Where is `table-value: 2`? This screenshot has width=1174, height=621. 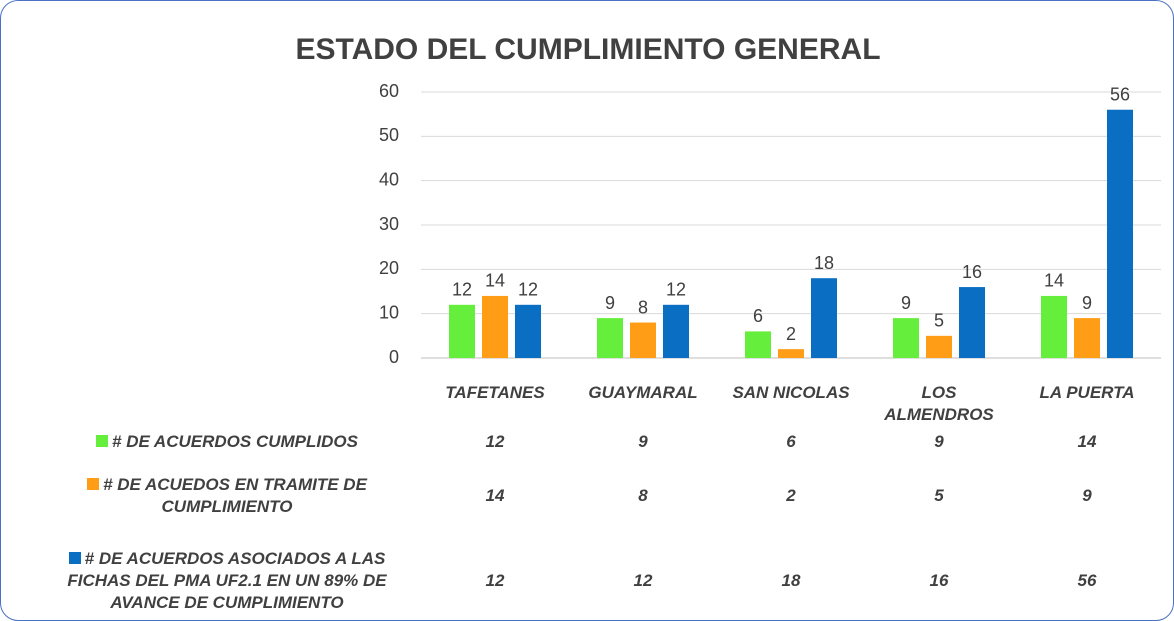 table-value: 2 is located at coordinates (791, 495).